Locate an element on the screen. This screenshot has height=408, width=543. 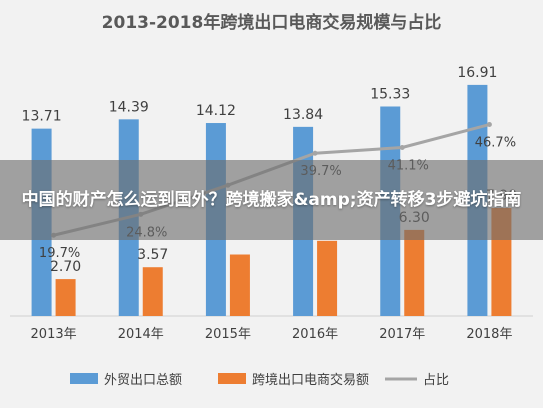
x-tick-label: 2018年 is located at coordinates (489, 334).